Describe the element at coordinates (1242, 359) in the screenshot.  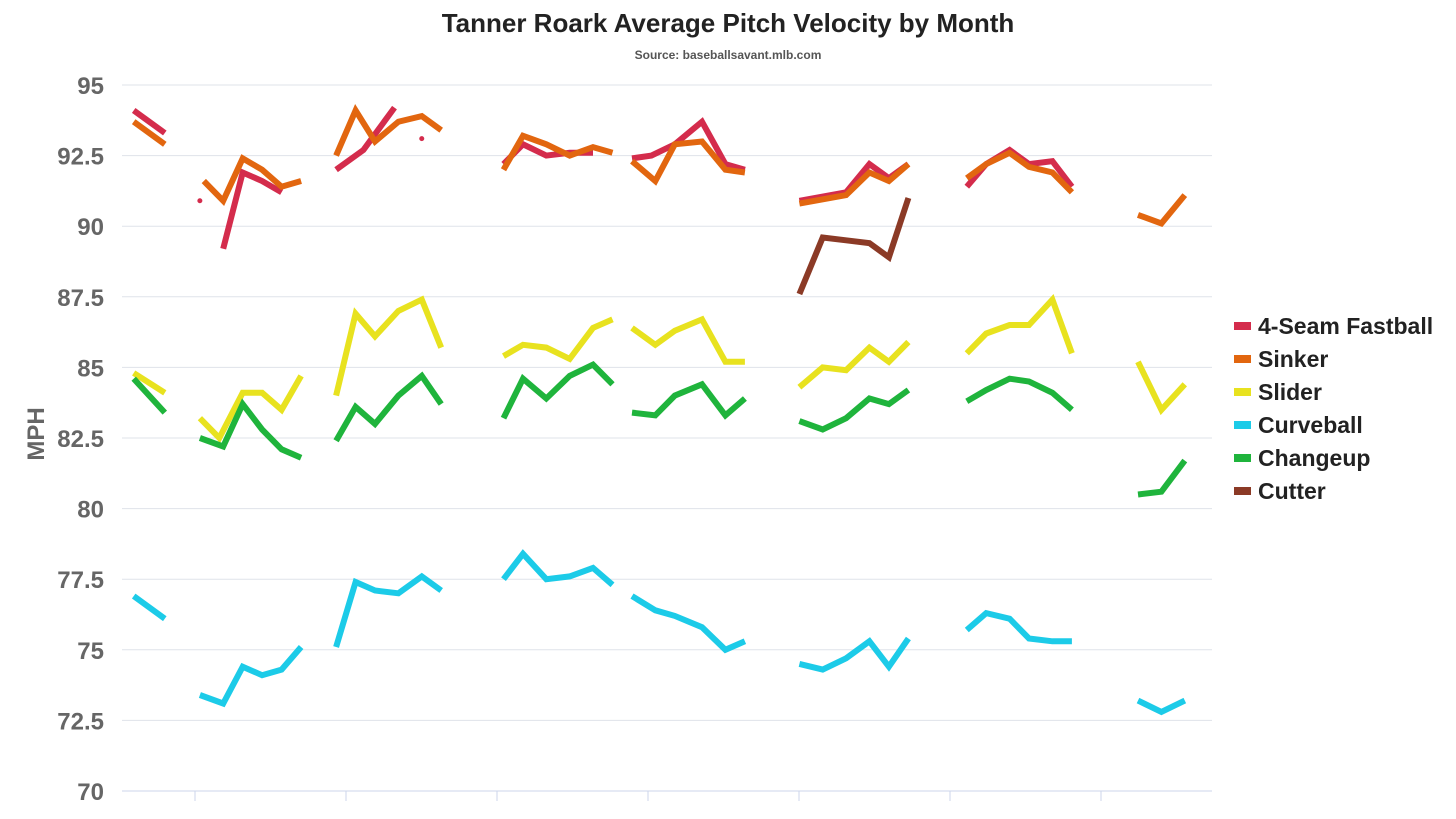
I see `legend-swatch-sinker` at that location.